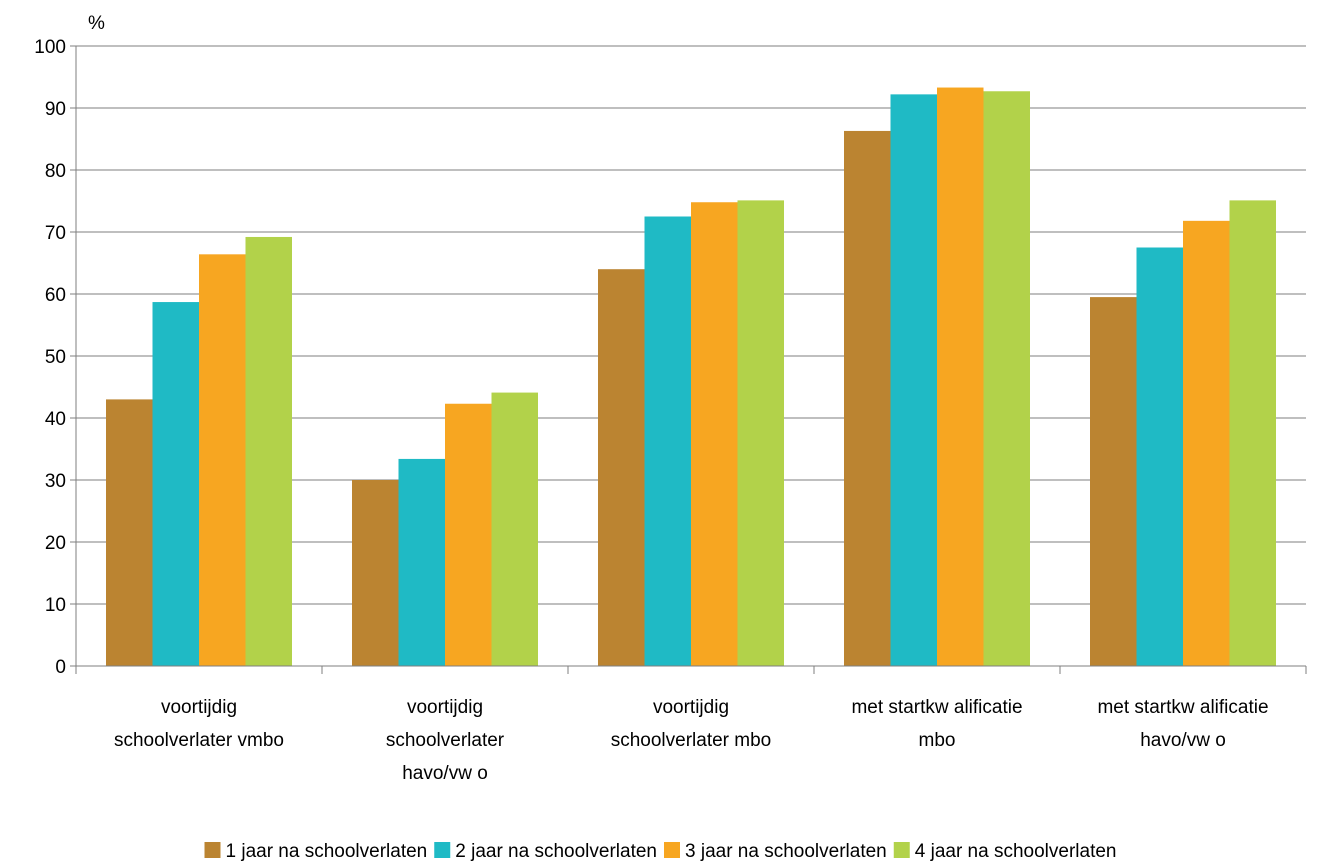  I want to click on y-tick-labels: 0 10 20 30 40 50 60 70 80 90 100, so click(50, 357).